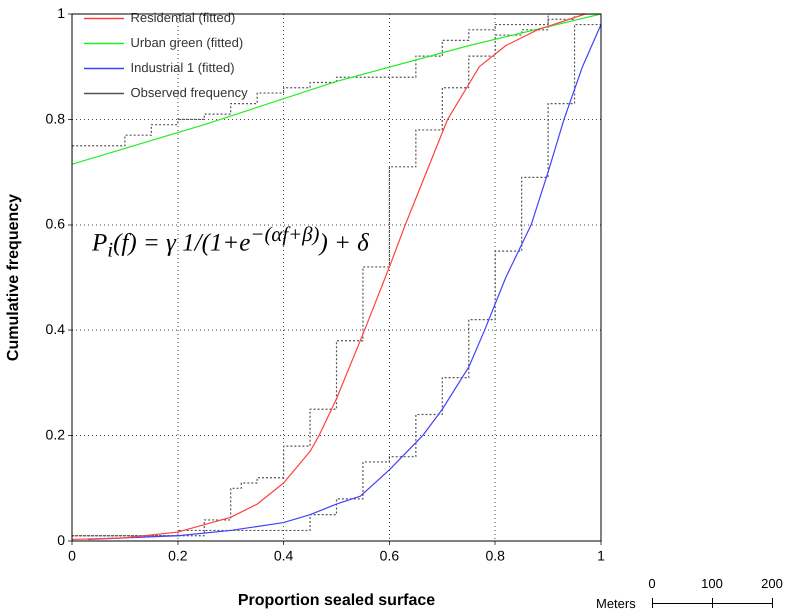 The image size is (791, 614). What do you see at coordinates (56, 118) in the screenshot?
I see `y-tick-label: 0.8` at bounding box center [56, 118].